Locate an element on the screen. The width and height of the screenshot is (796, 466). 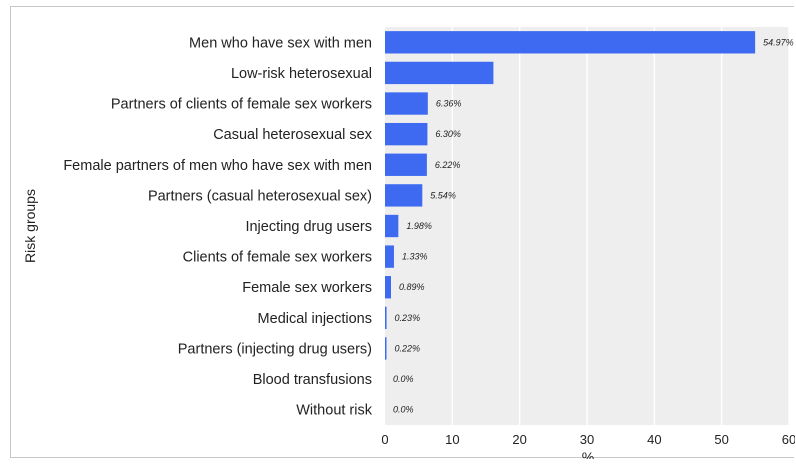
x-tick-label: 30 is located at coordinates (587, 439).